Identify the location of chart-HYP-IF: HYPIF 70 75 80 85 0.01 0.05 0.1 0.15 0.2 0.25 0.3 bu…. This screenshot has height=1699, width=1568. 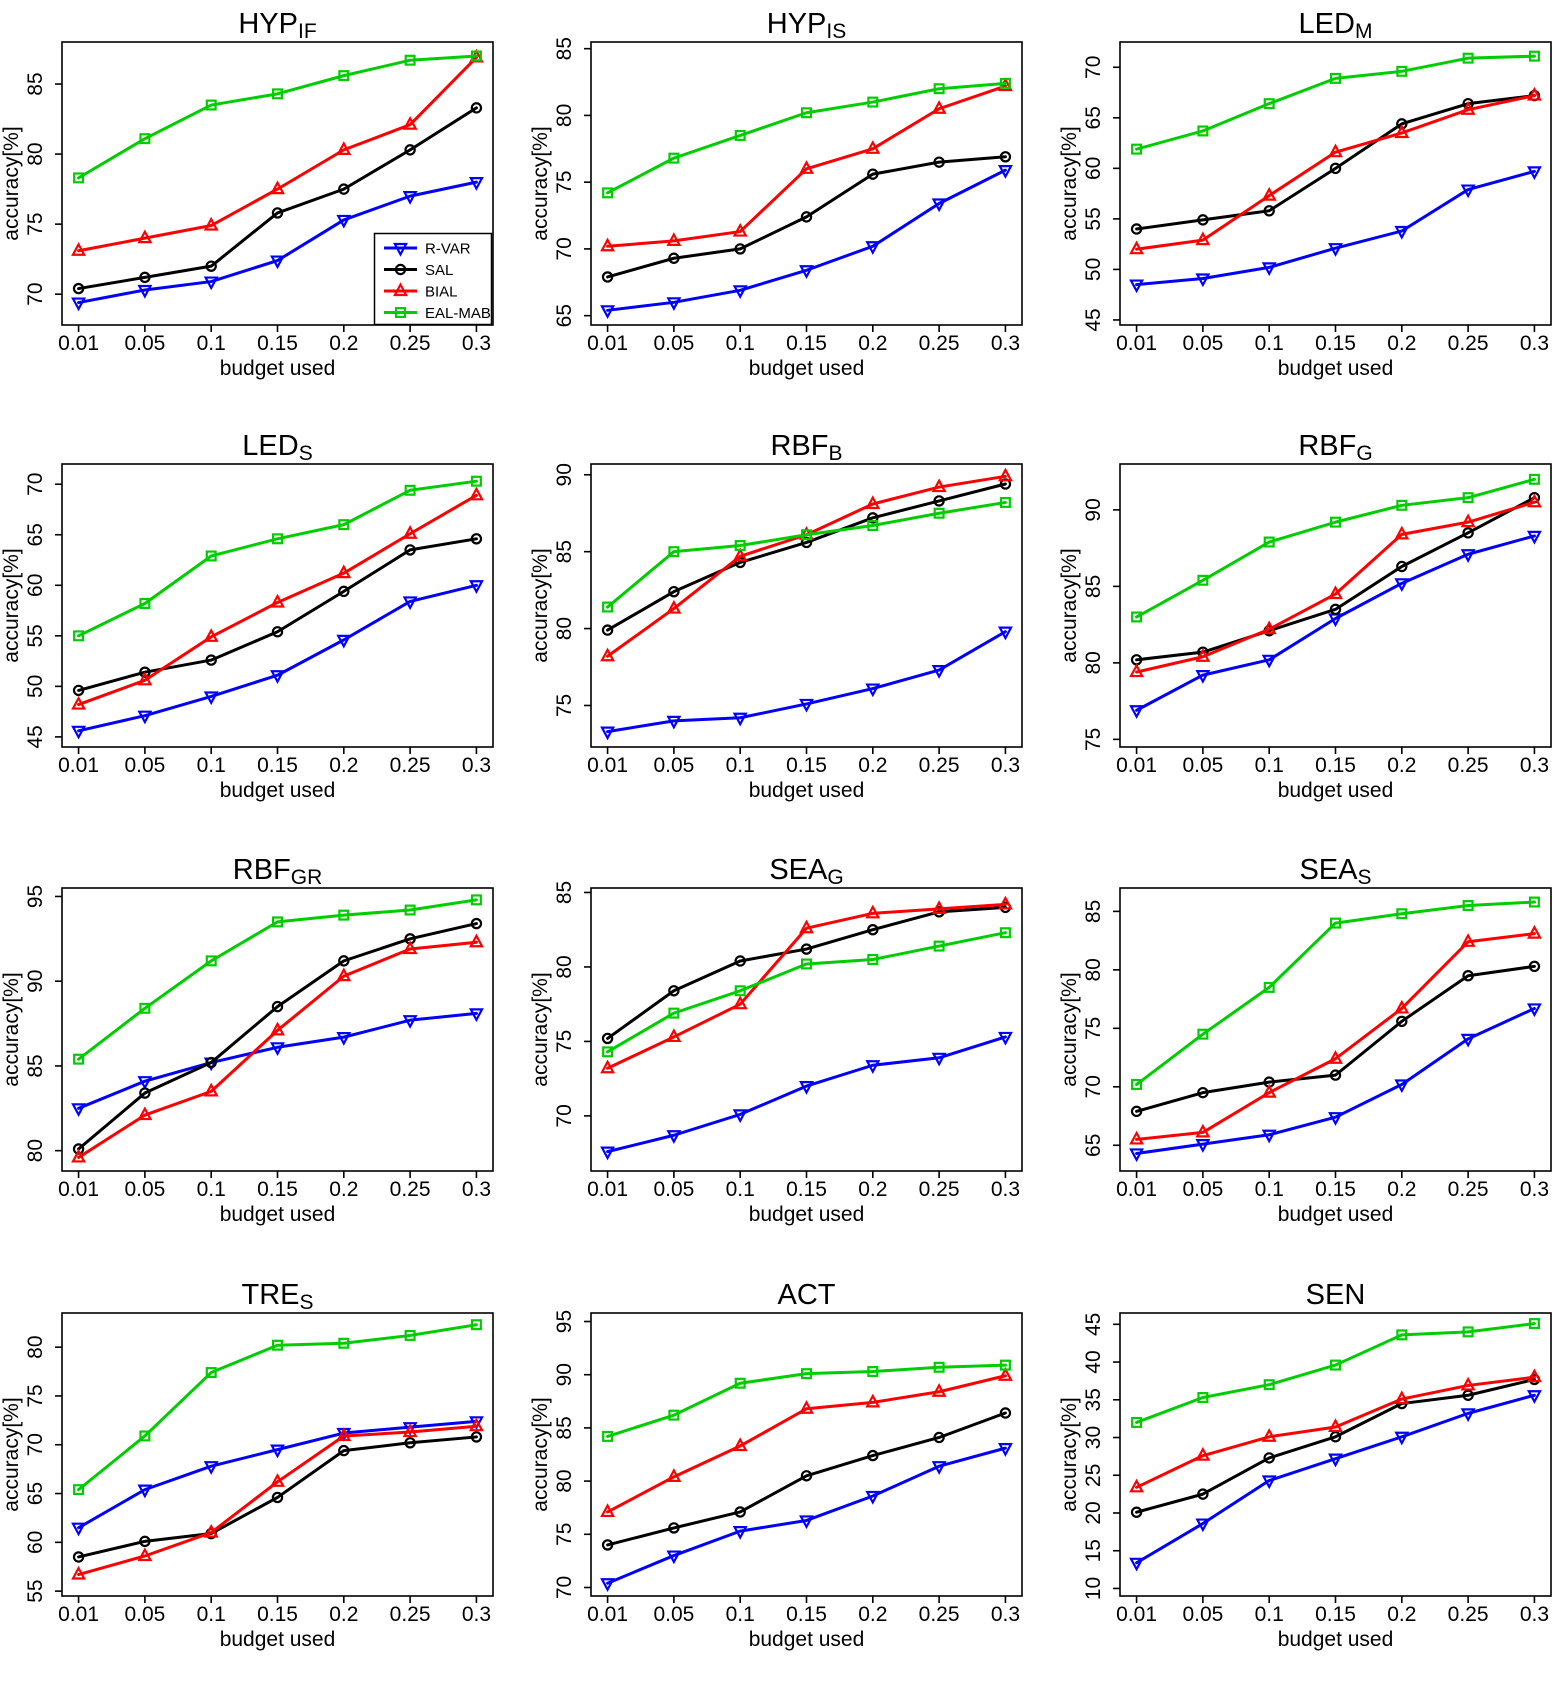
(247, 194).